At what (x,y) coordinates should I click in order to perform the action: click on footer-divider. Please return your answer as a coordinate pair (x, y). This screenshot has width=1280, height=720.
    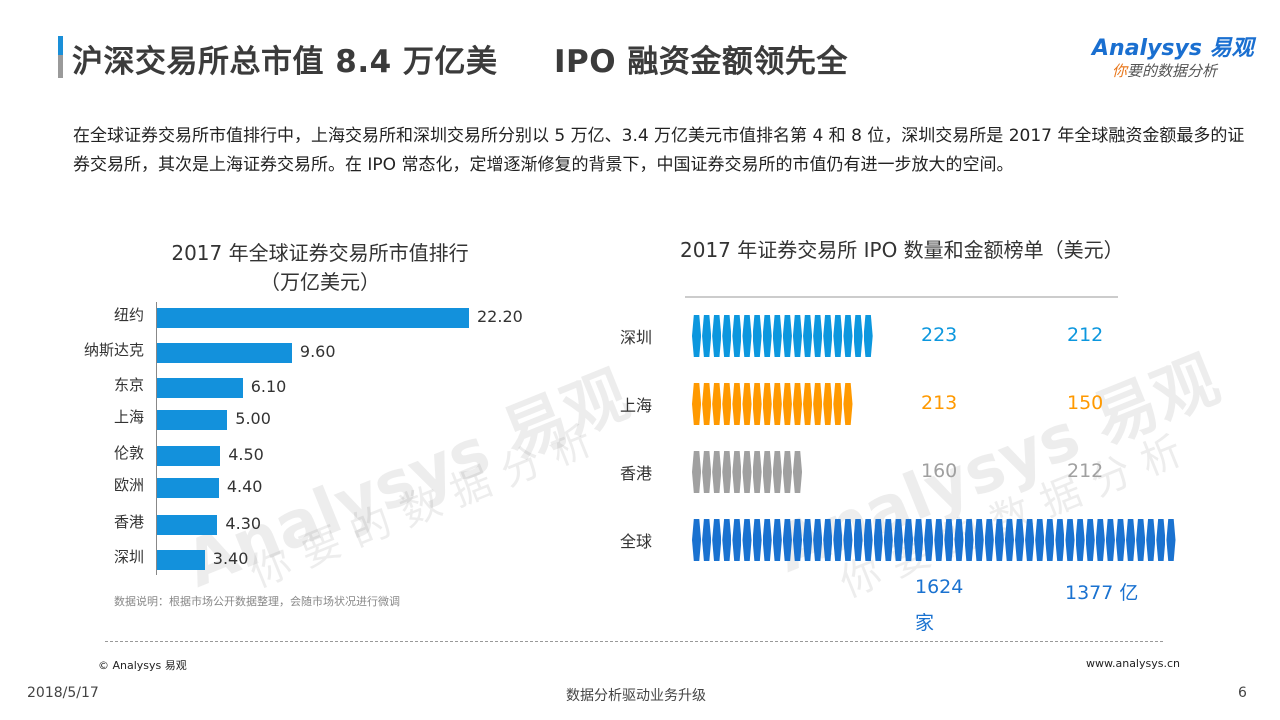
    Looking at the image, I should click on (634, 641).